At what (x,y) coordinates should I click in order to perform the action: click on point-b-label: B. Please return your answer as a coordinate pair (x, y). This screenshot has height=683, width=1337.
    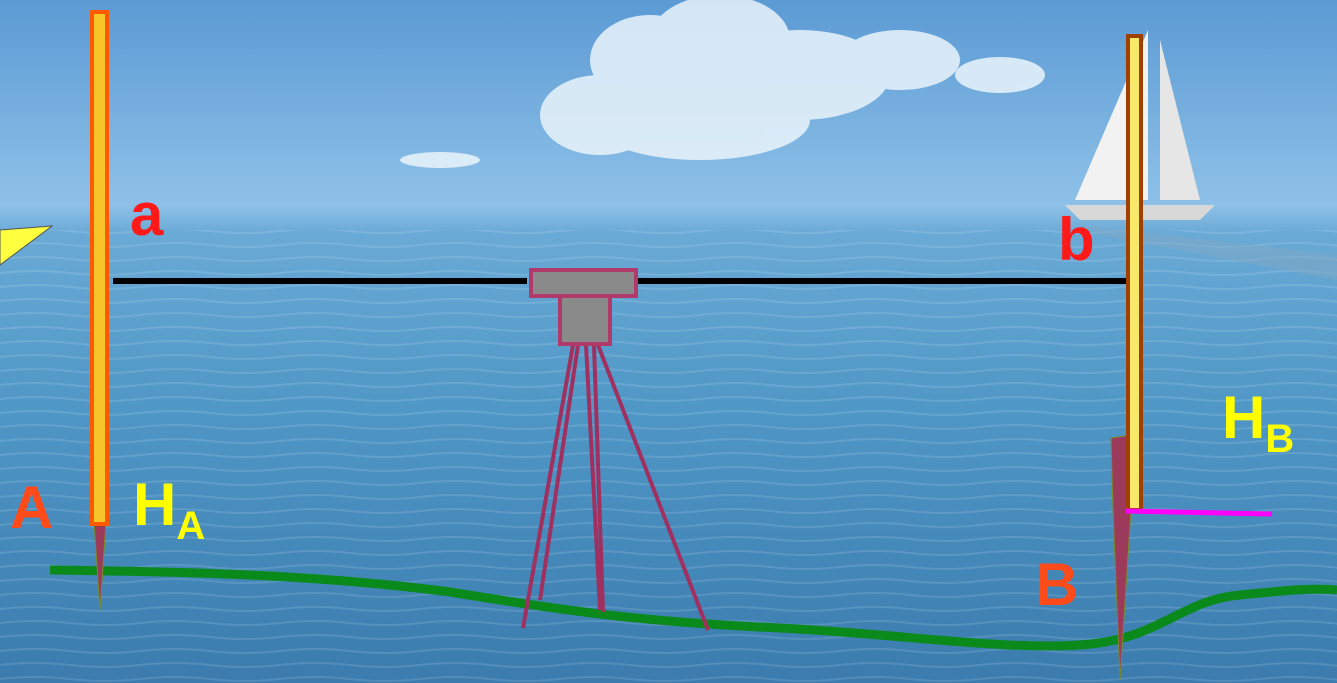
    Looking at the image, I should click on (1057, 584).